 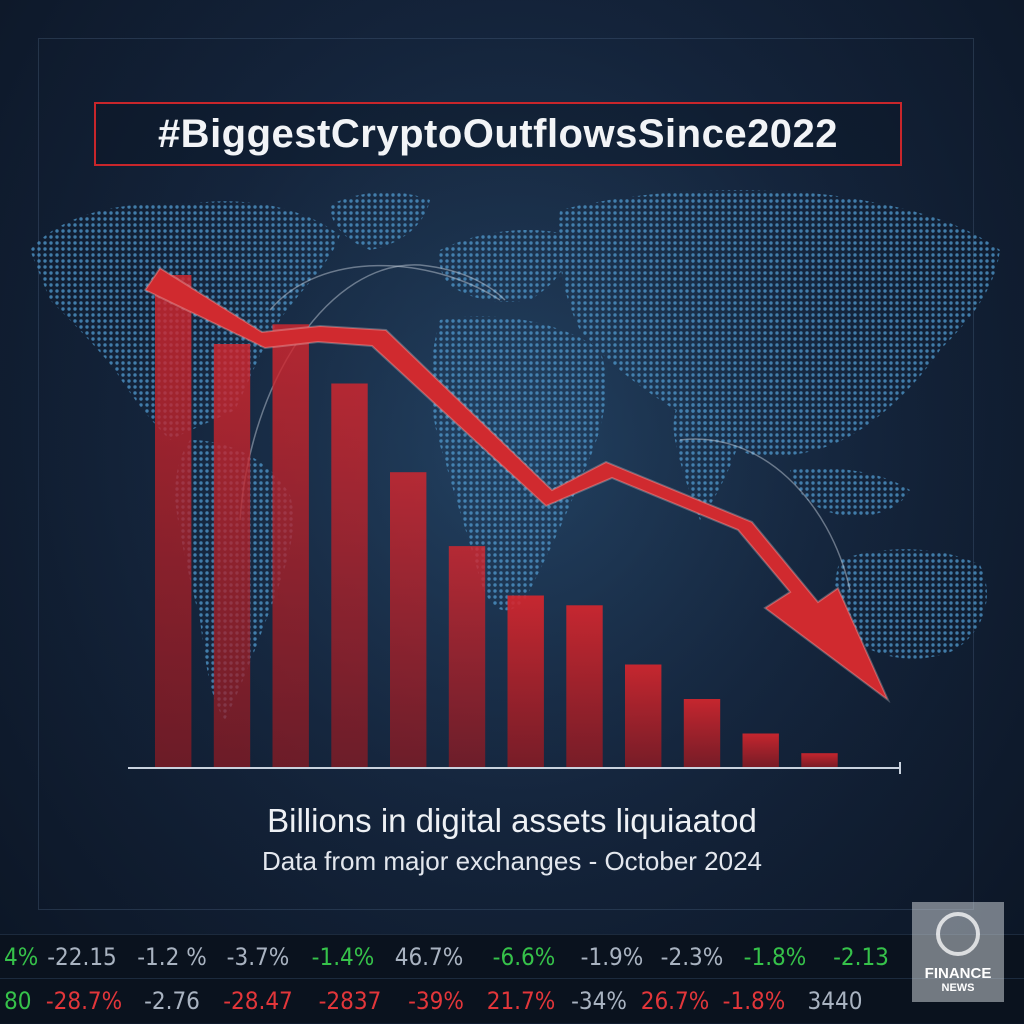 What do you see at coordinates (84, 1001) in the screenshot?
I see `ticker-row-2-cell: -28.7%` at bounding box center [84, 1001].